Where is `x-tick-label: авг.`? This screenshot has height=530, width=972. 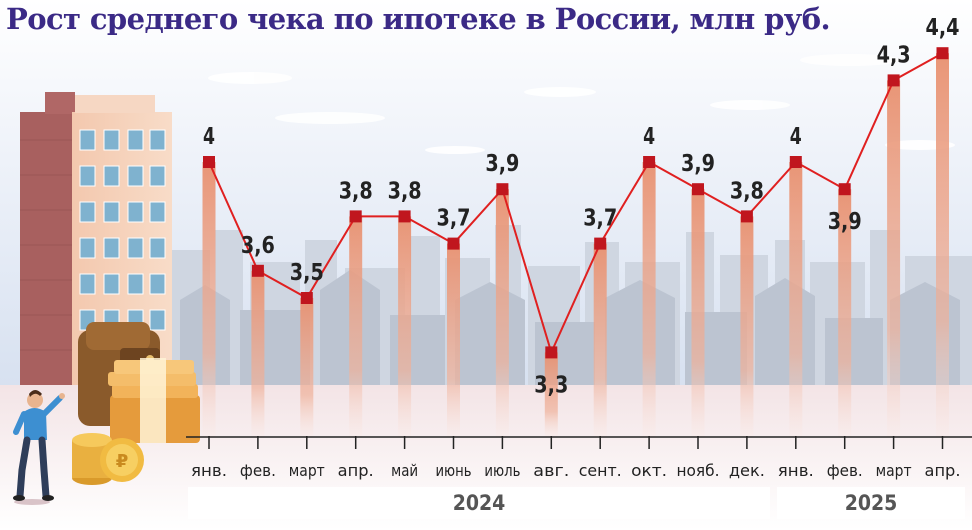 x-tick-label: авг. is located at coordinates (551, 470).